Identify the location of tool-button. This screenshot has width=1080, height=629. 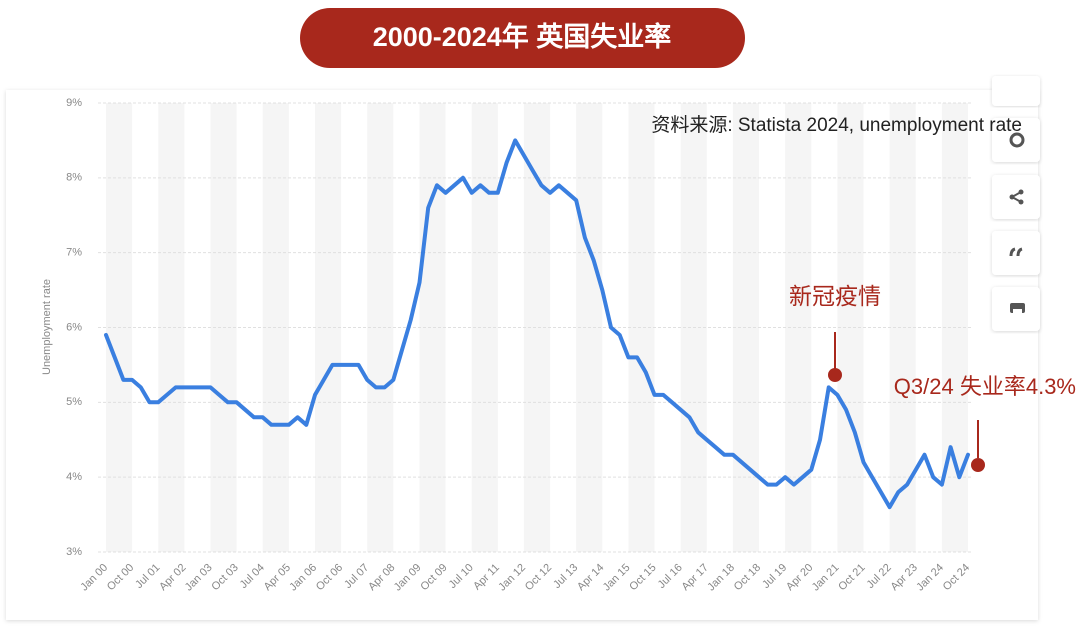
(1016, 91).